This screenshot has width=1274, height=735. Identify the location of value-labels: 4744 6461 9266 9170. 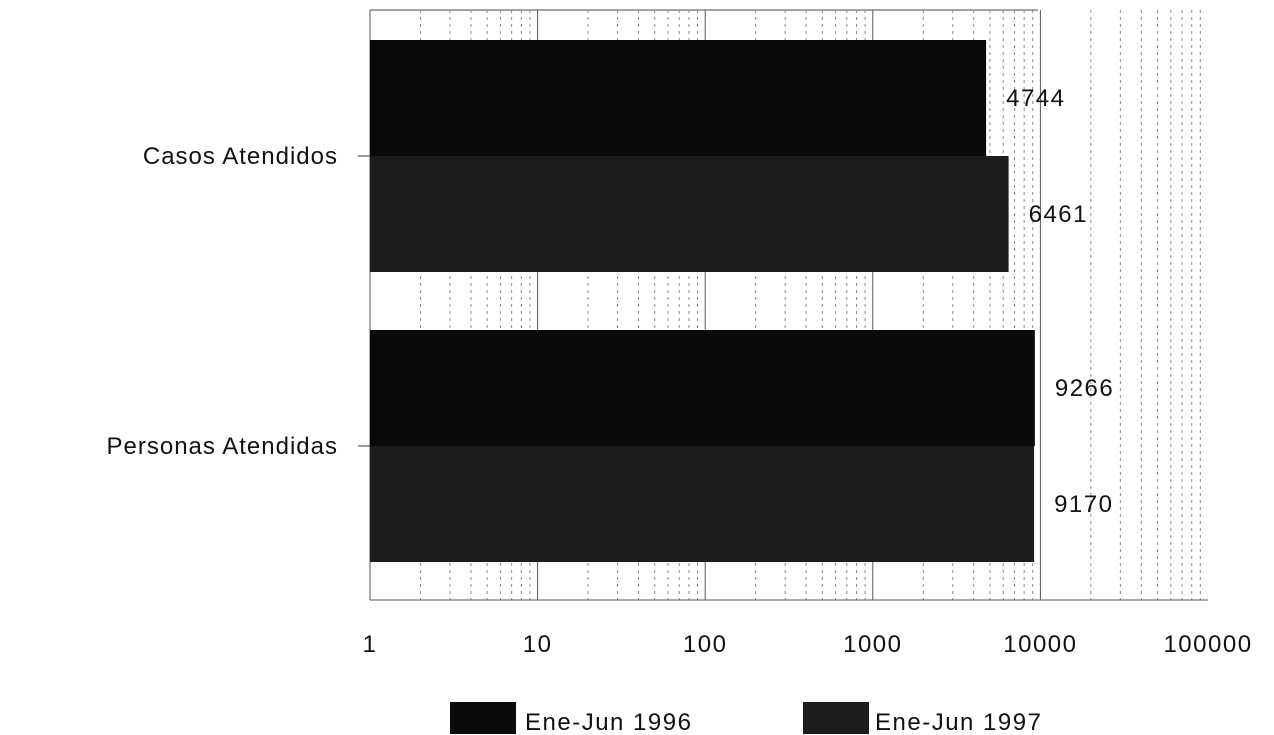
(1060, 301).